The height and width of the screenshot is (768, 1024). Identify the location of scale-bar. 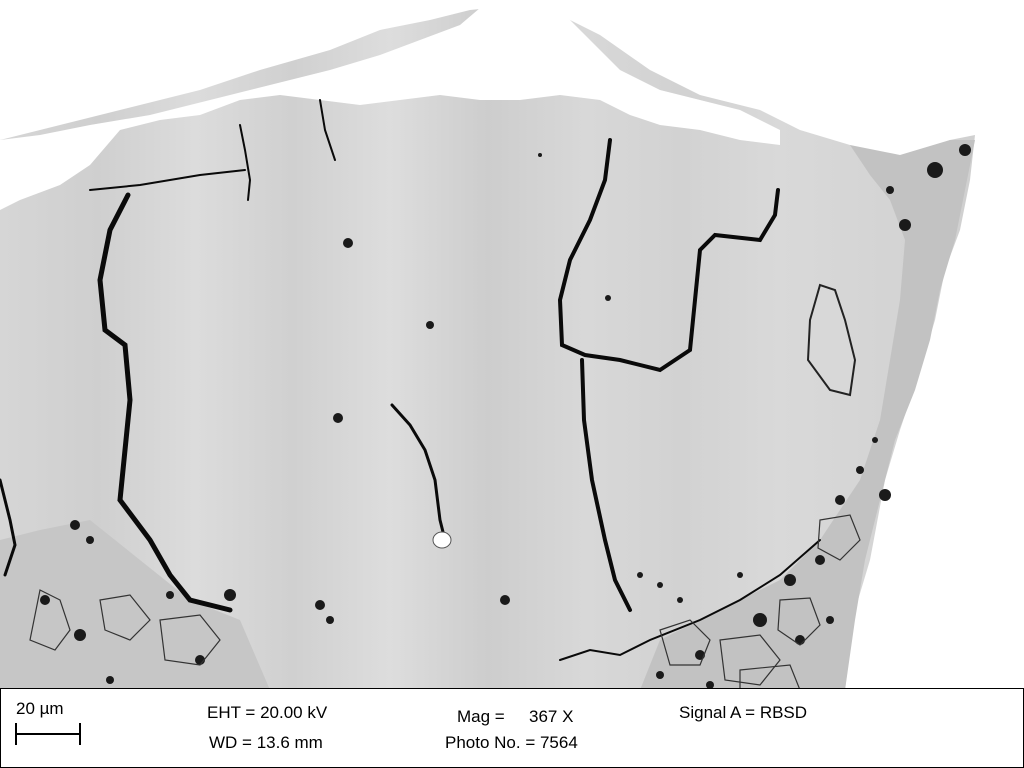
(48, 734).